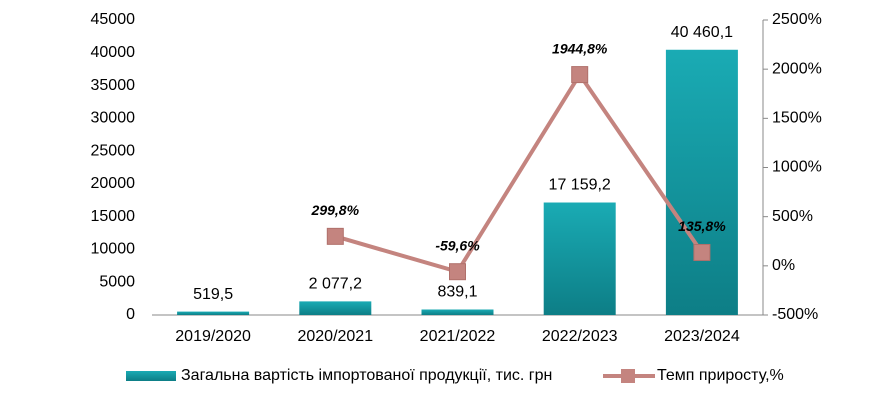 The width and height of the screenshot is (886, 407). What do you see at coordinates (113, 118) in the screenshot?
I see `y-tick-label: 30000` at bounding box center [113, 118].